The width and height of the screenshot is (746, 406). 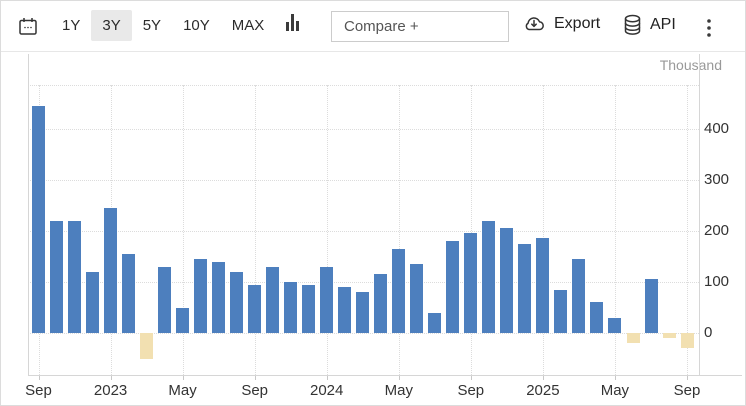 I want to click on range-max-button: MAX, so click(x=248, y=25).